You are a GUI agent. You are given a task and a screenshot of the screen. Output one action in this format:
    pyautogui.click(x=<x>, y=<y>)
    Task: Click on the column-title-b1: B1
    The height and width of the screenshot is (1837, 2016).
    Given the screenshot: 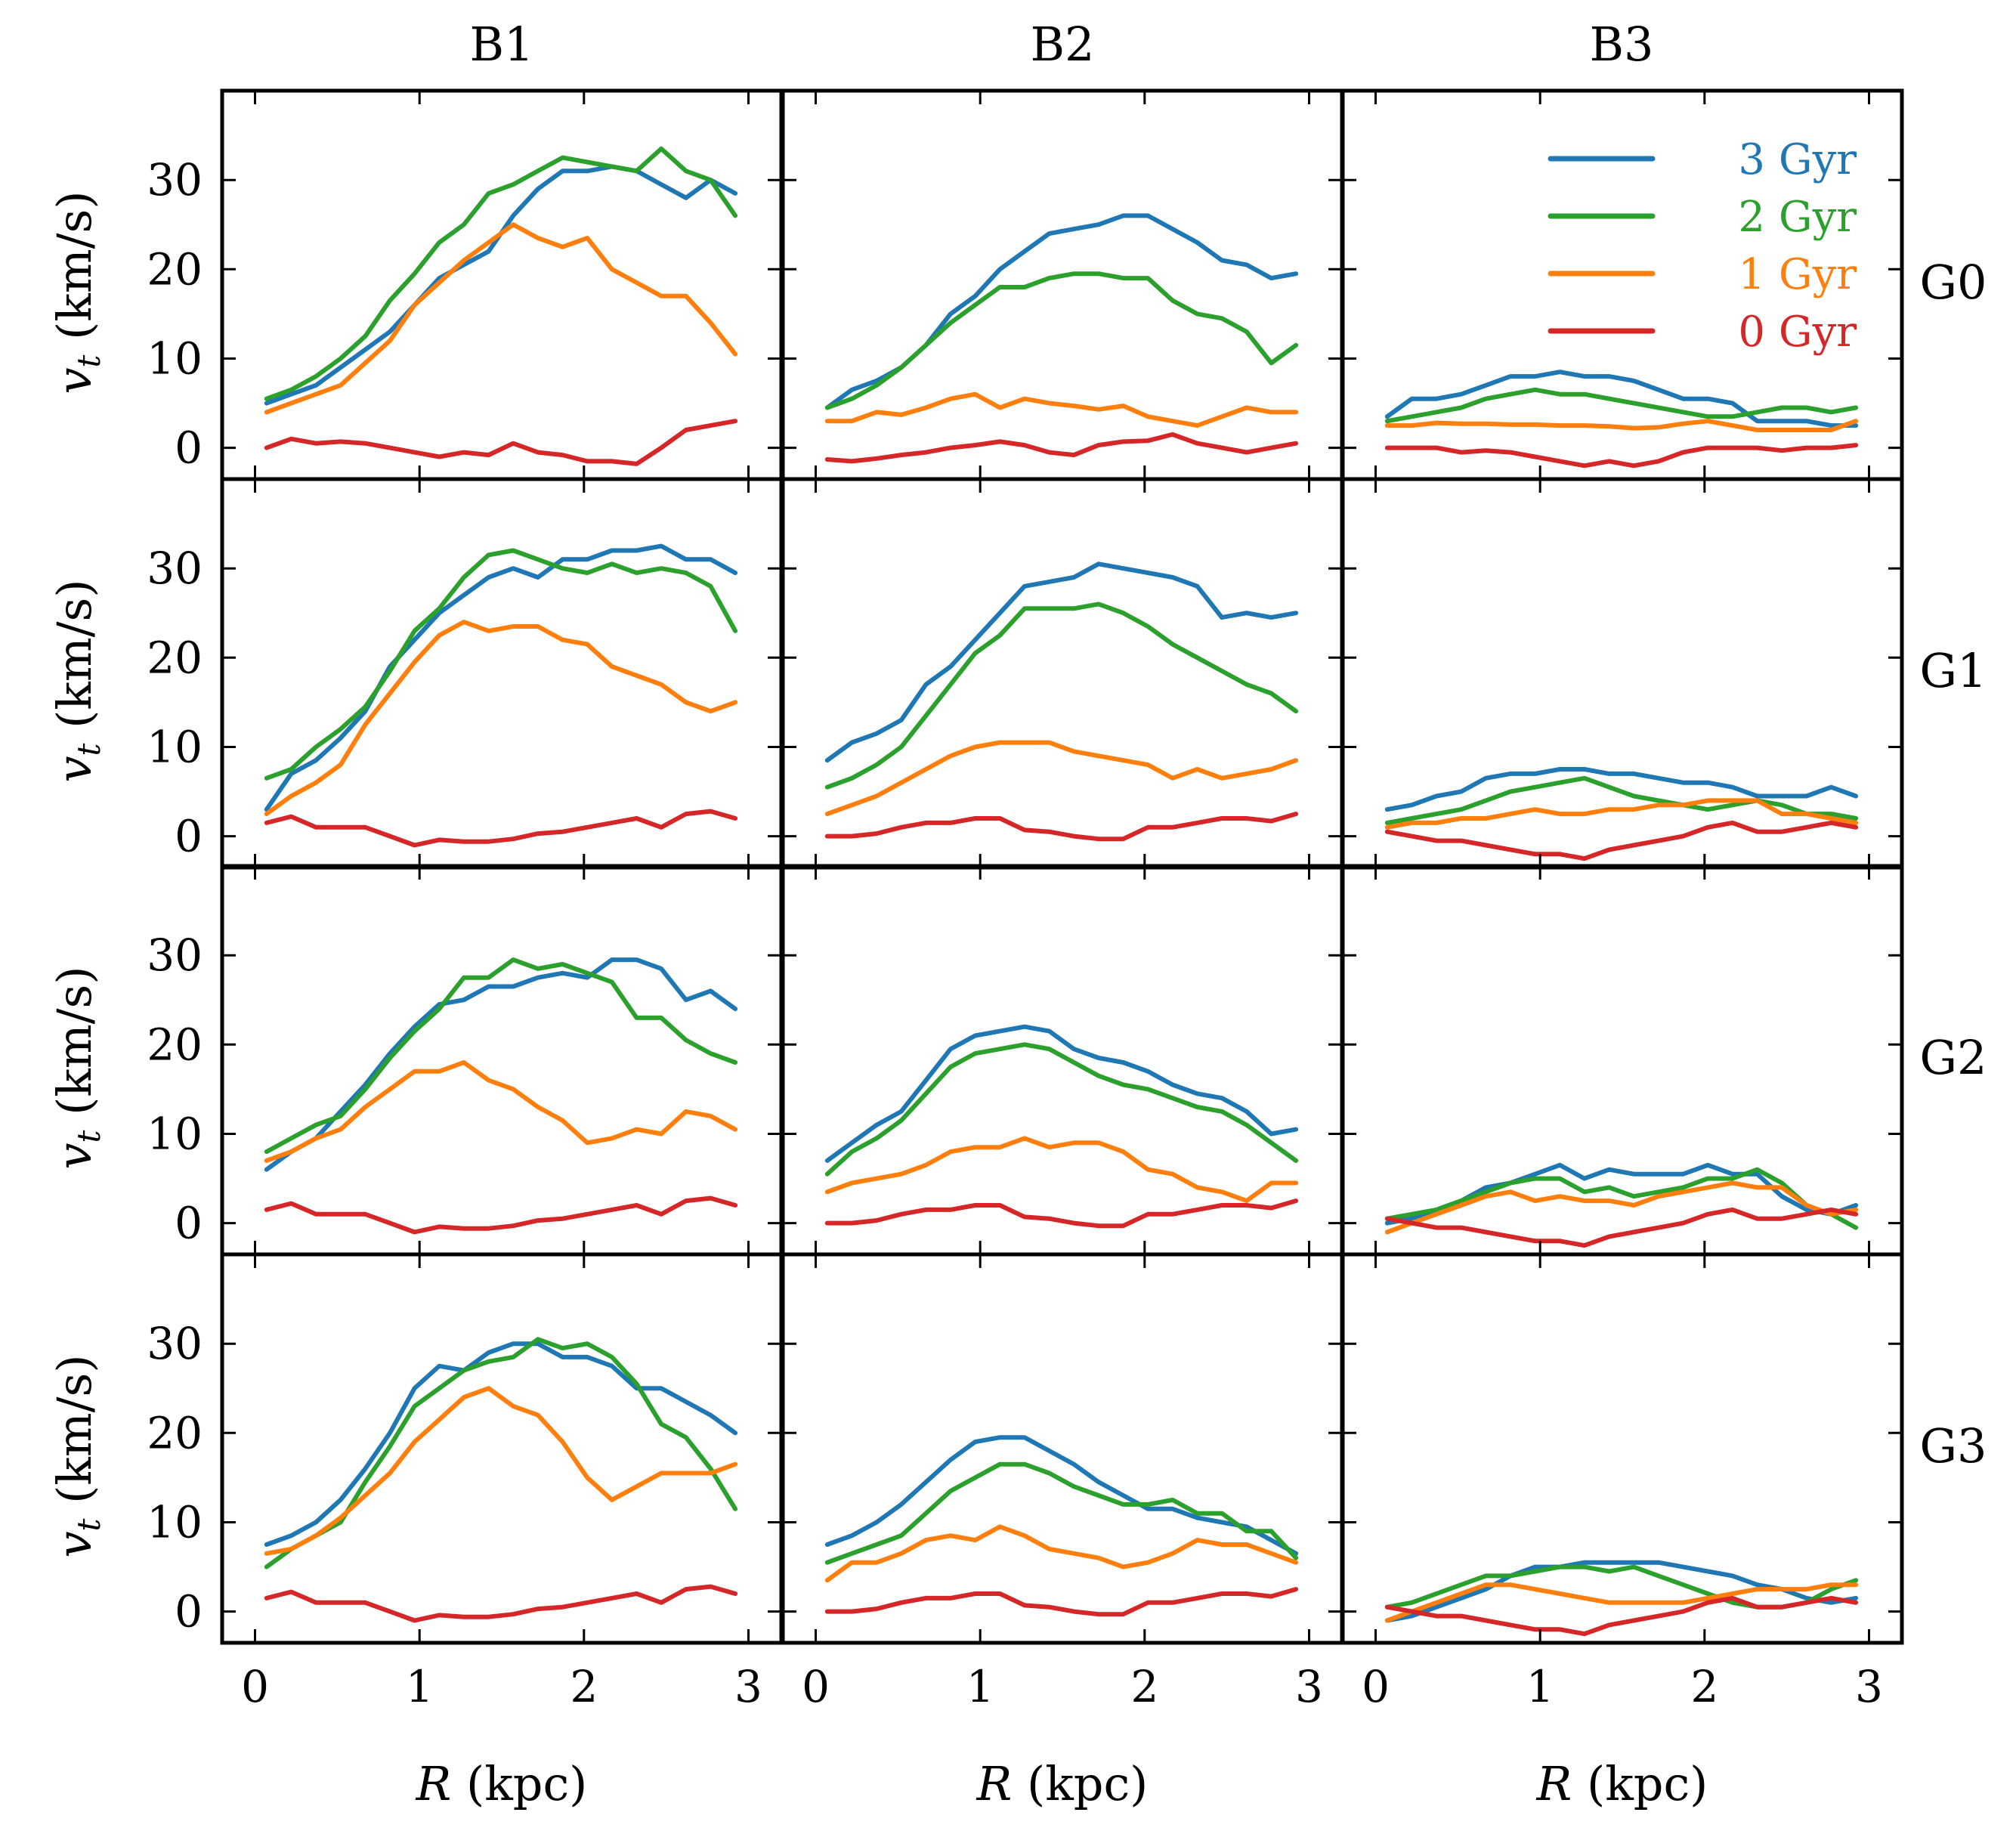 What is the action you would take?
    pyautogui.click(x=501, y=45)
    